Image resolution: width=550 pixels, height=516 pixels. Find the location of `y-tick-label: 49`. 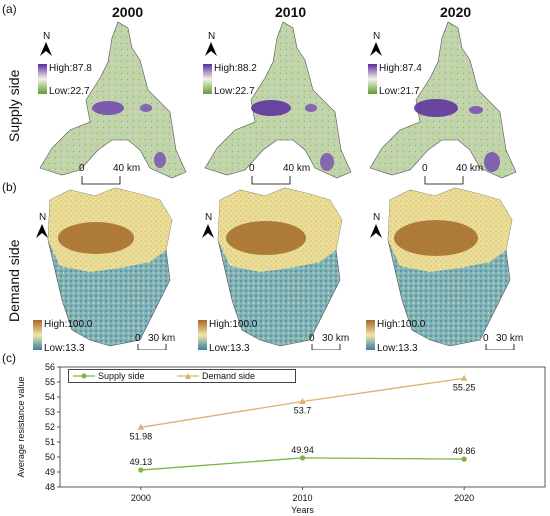

y-tick-label: 49 is located at coordinates (50, 472).